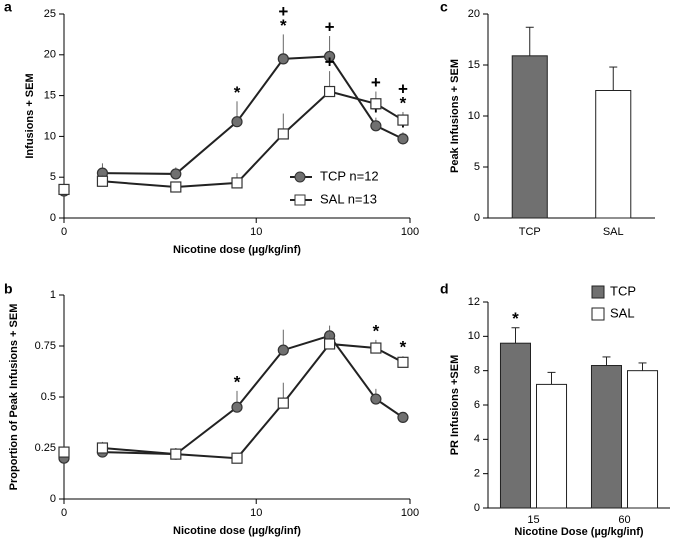 Image resolution: width=685 pixels, height=539 pixels. I want to click on y-tick-label: 8, so click(477, 371).